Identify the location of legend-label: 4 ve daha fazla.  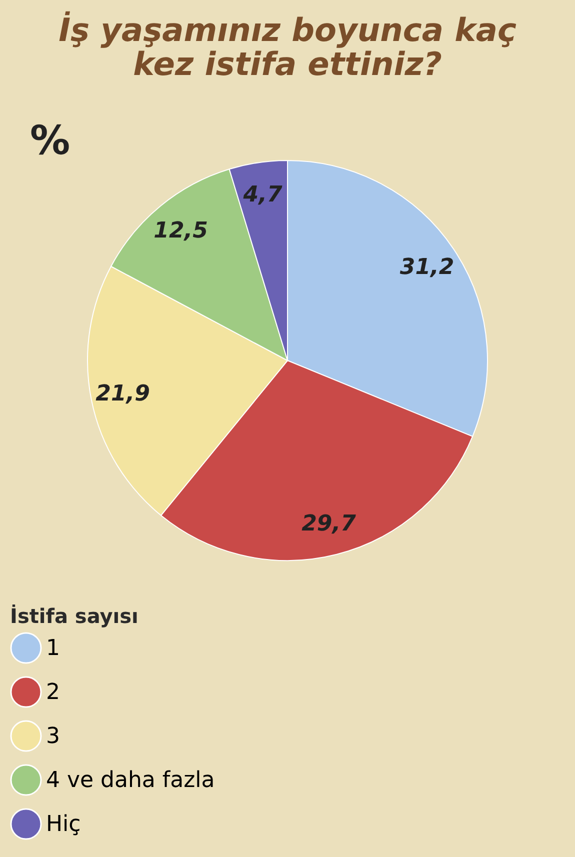
(130, 780).